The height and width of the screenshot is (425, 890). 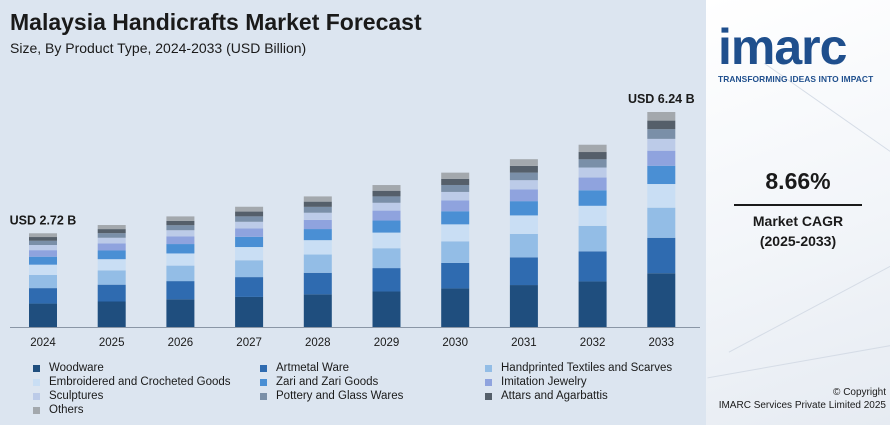 I want to click on x-tick-label: 2027, so click(x=249, y=343).